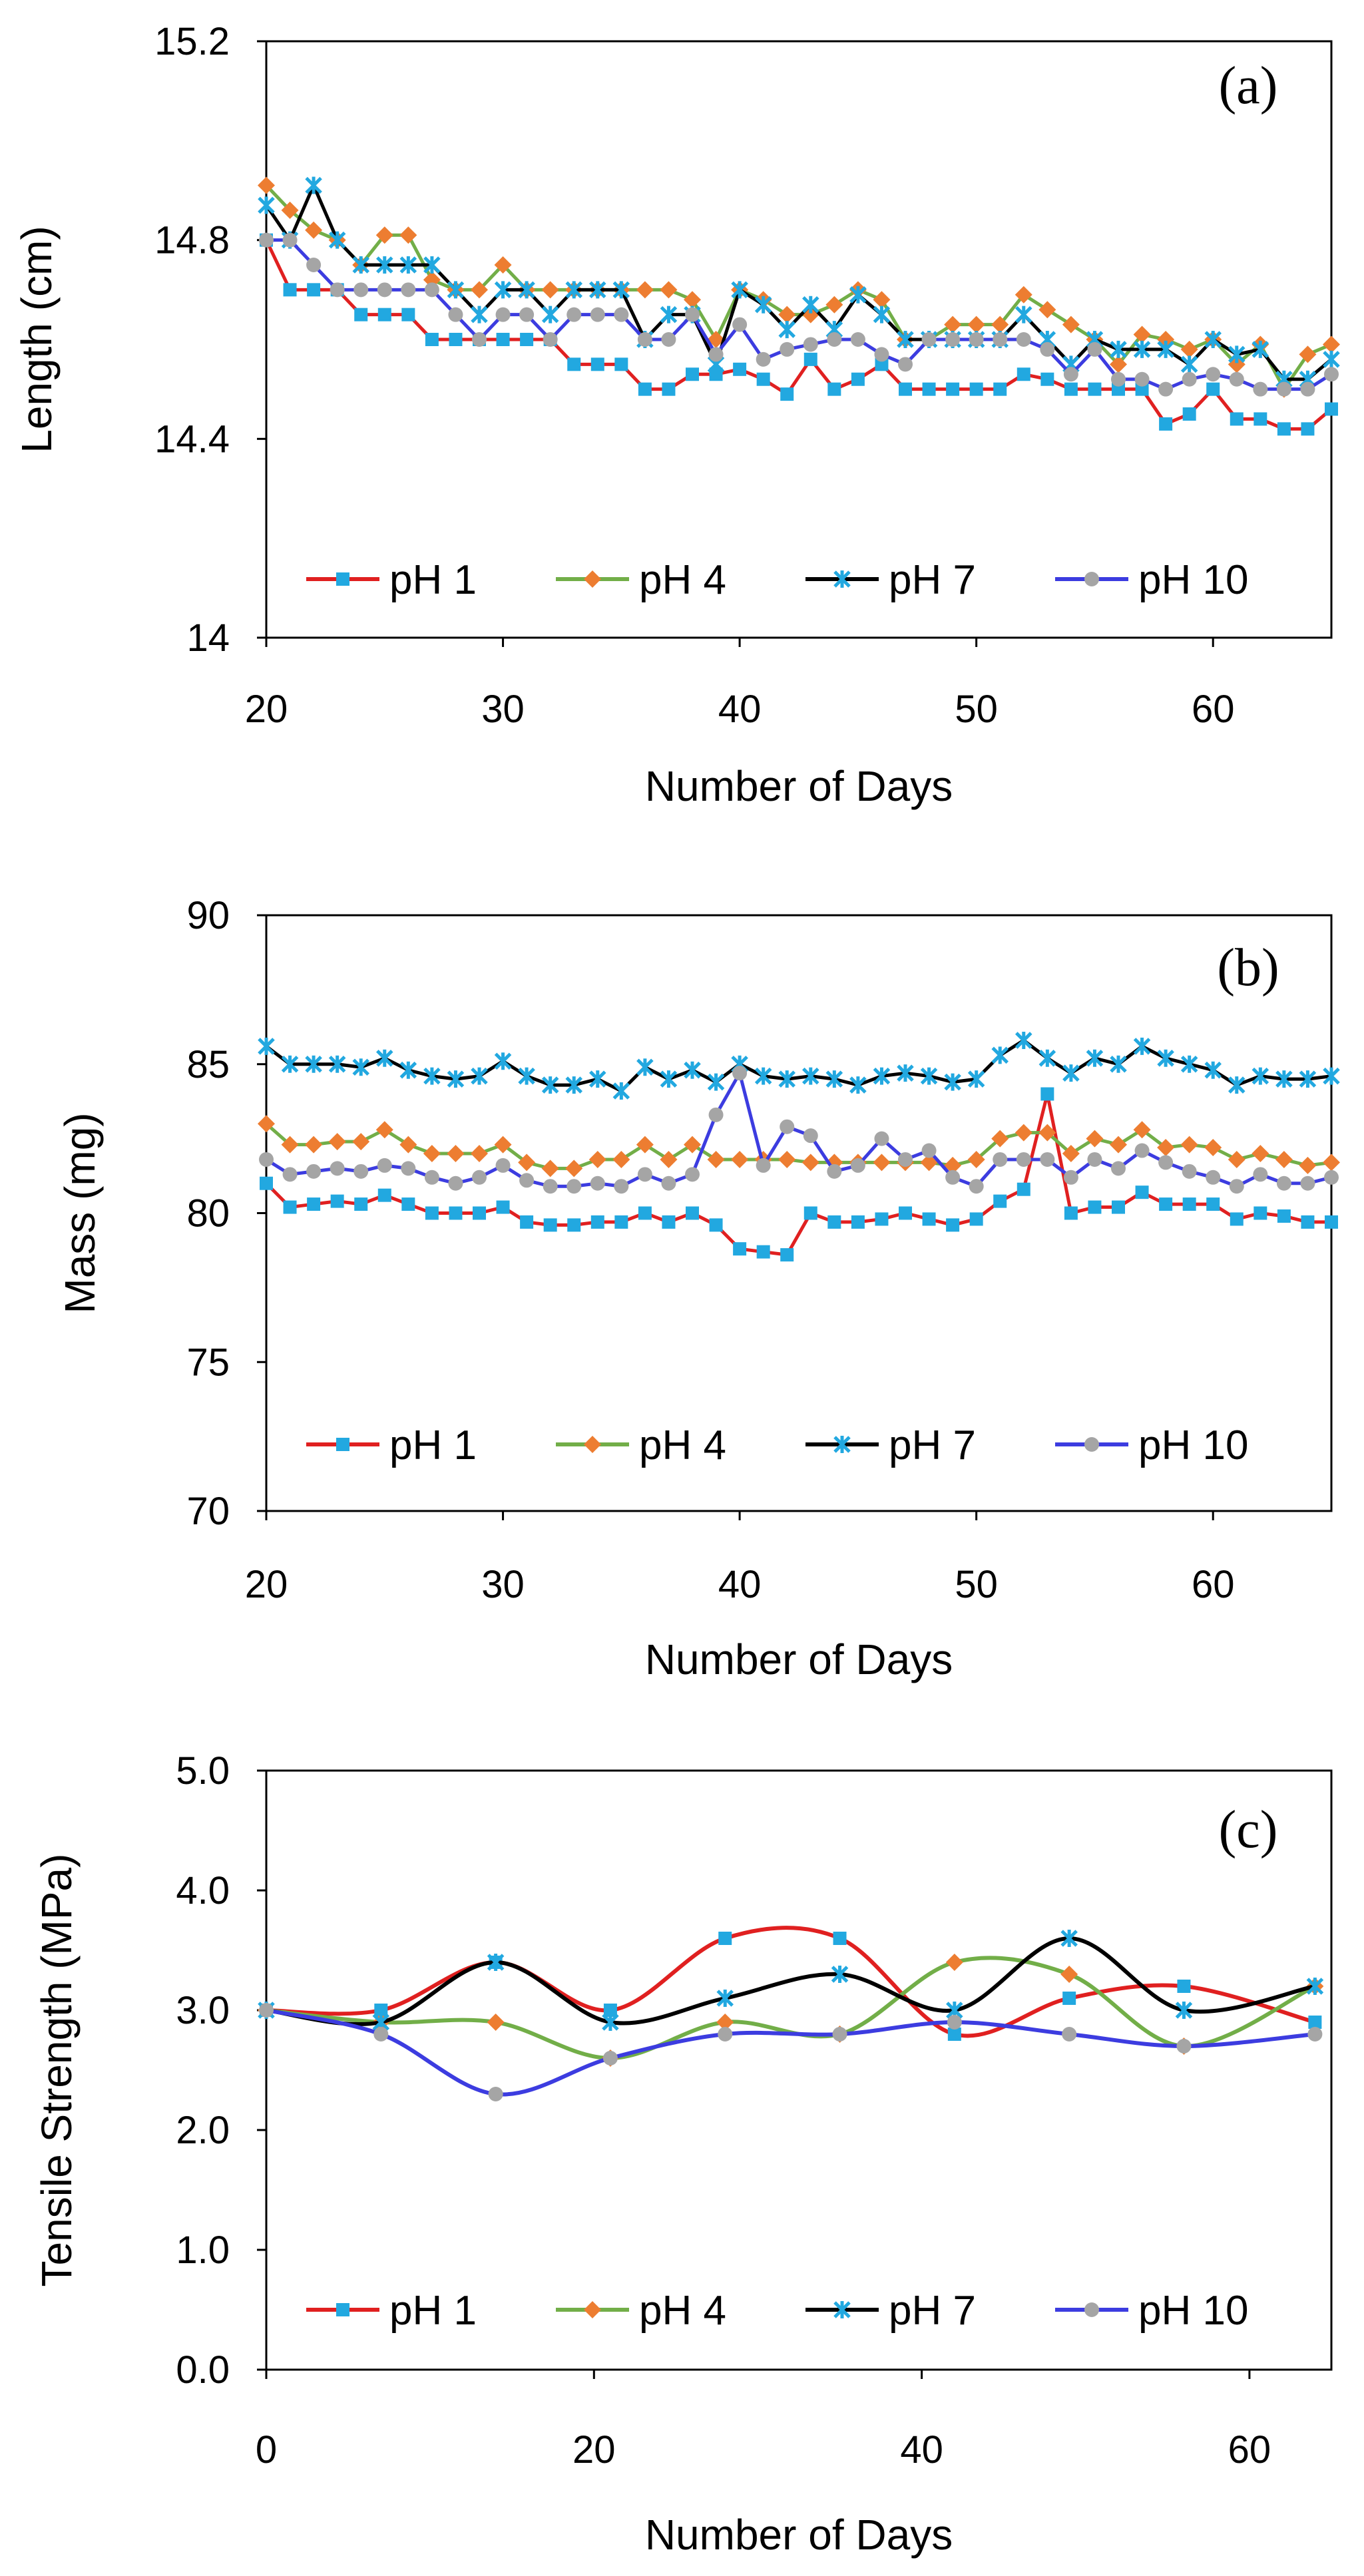  Describe the element at coordinates (1213, 709) in the screenshot. I see `x-tick-label: 60` at that location.